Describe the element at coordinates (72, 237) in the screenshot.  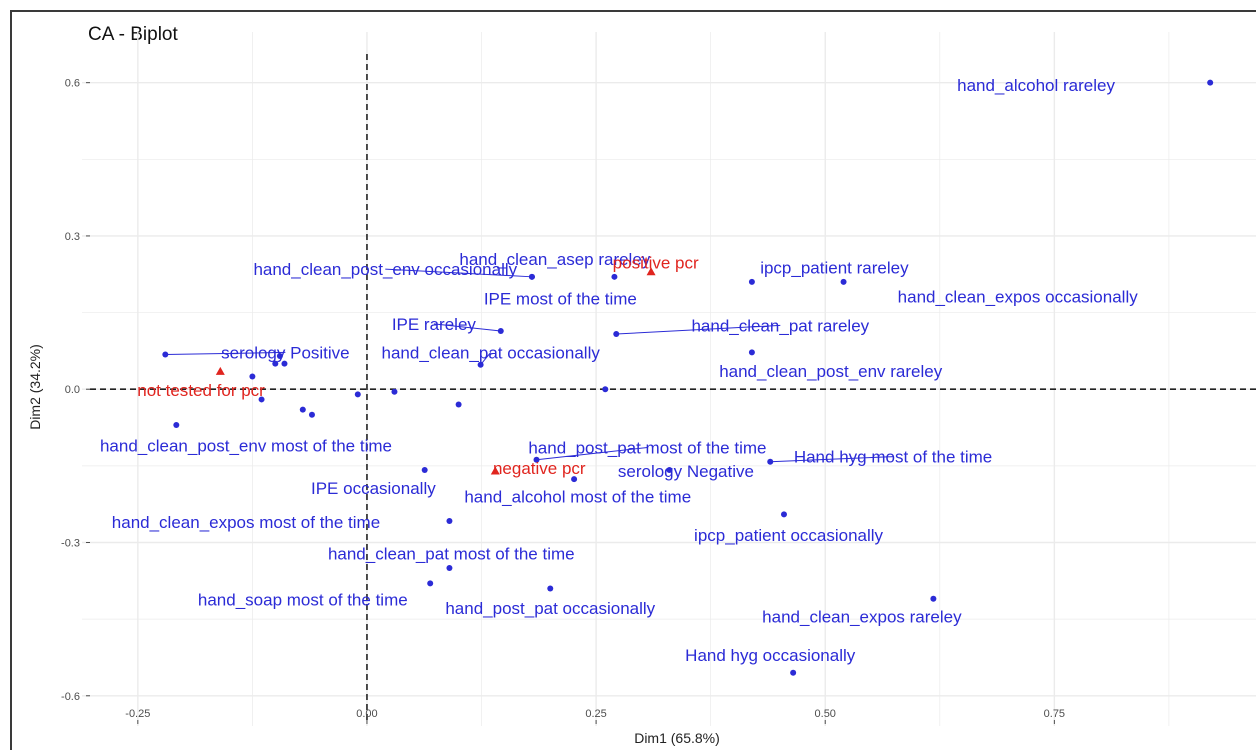
I see `y-tick-label: 0.3` at that location.